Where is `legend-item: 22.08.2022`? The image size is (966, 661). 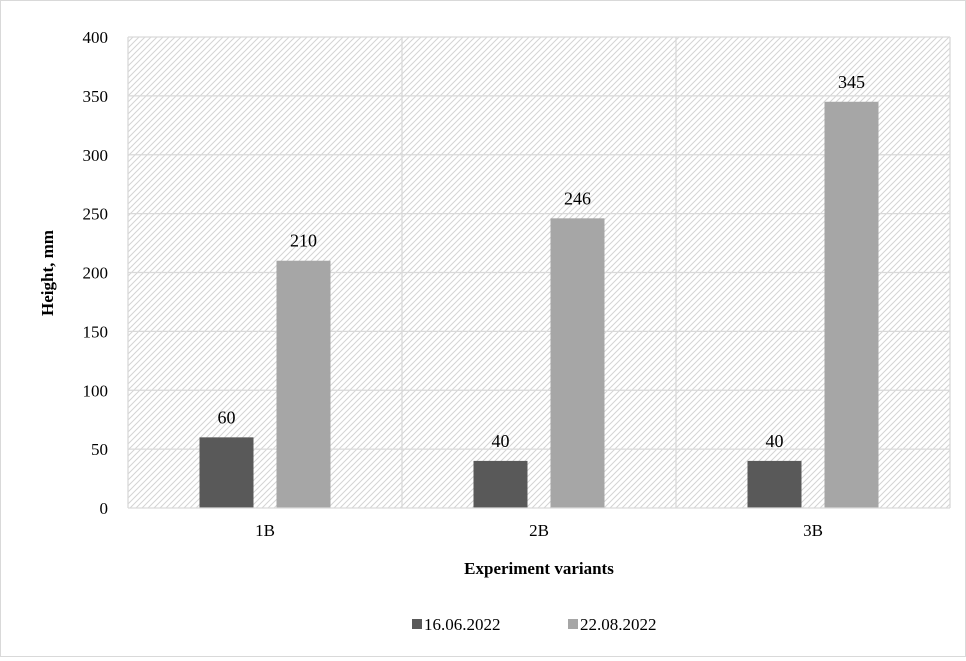
legend-item: 22.08.2022 is located at coordinates (612, 624).